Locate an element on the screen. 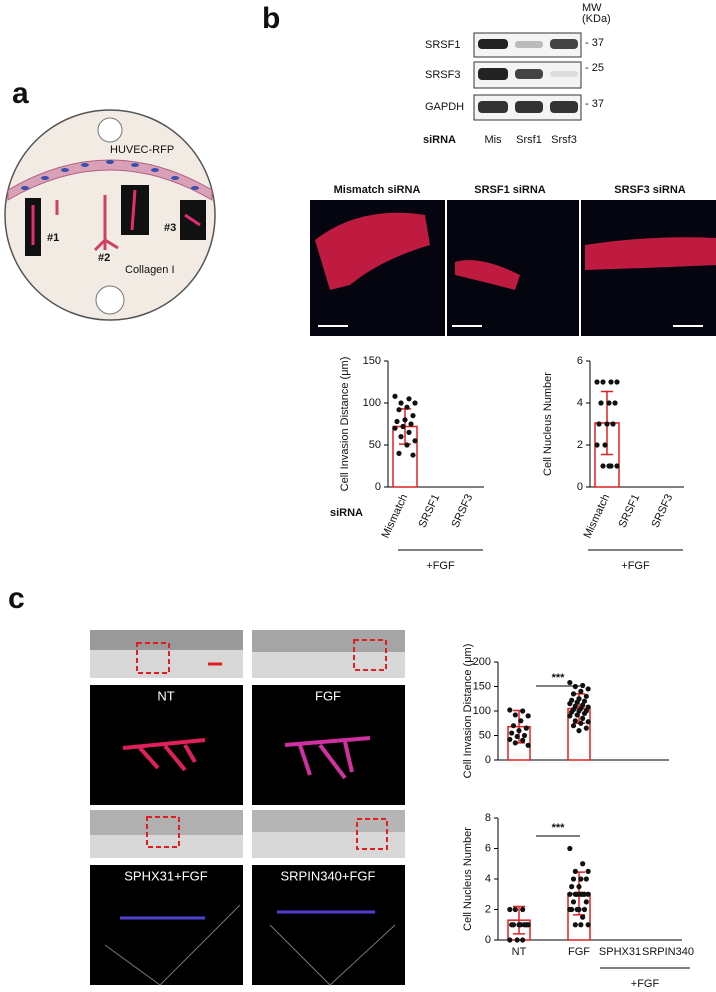  dish is located at coordinates (110, 215).